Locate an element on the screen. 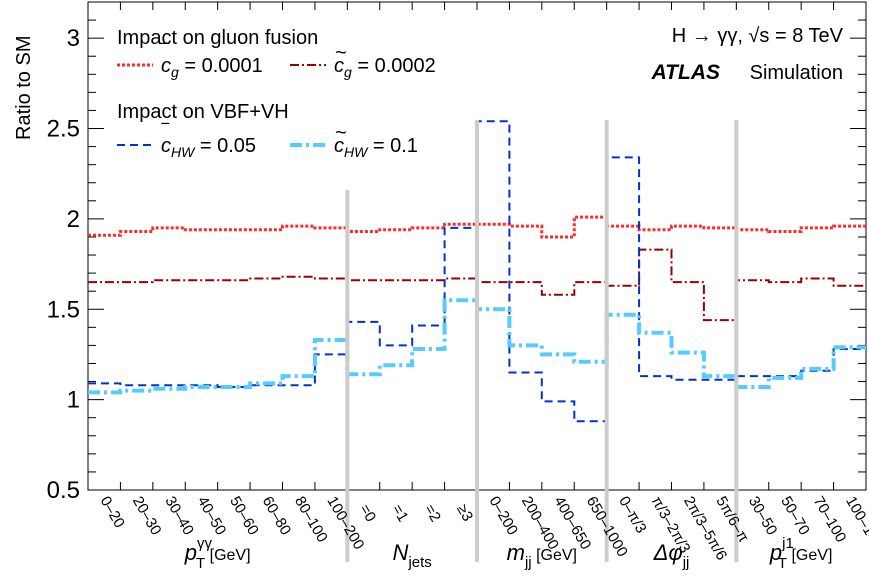 The width and height of the screenshot is (869, 580). x-bin-label: 30–40 is located at coordinates (179, 516).